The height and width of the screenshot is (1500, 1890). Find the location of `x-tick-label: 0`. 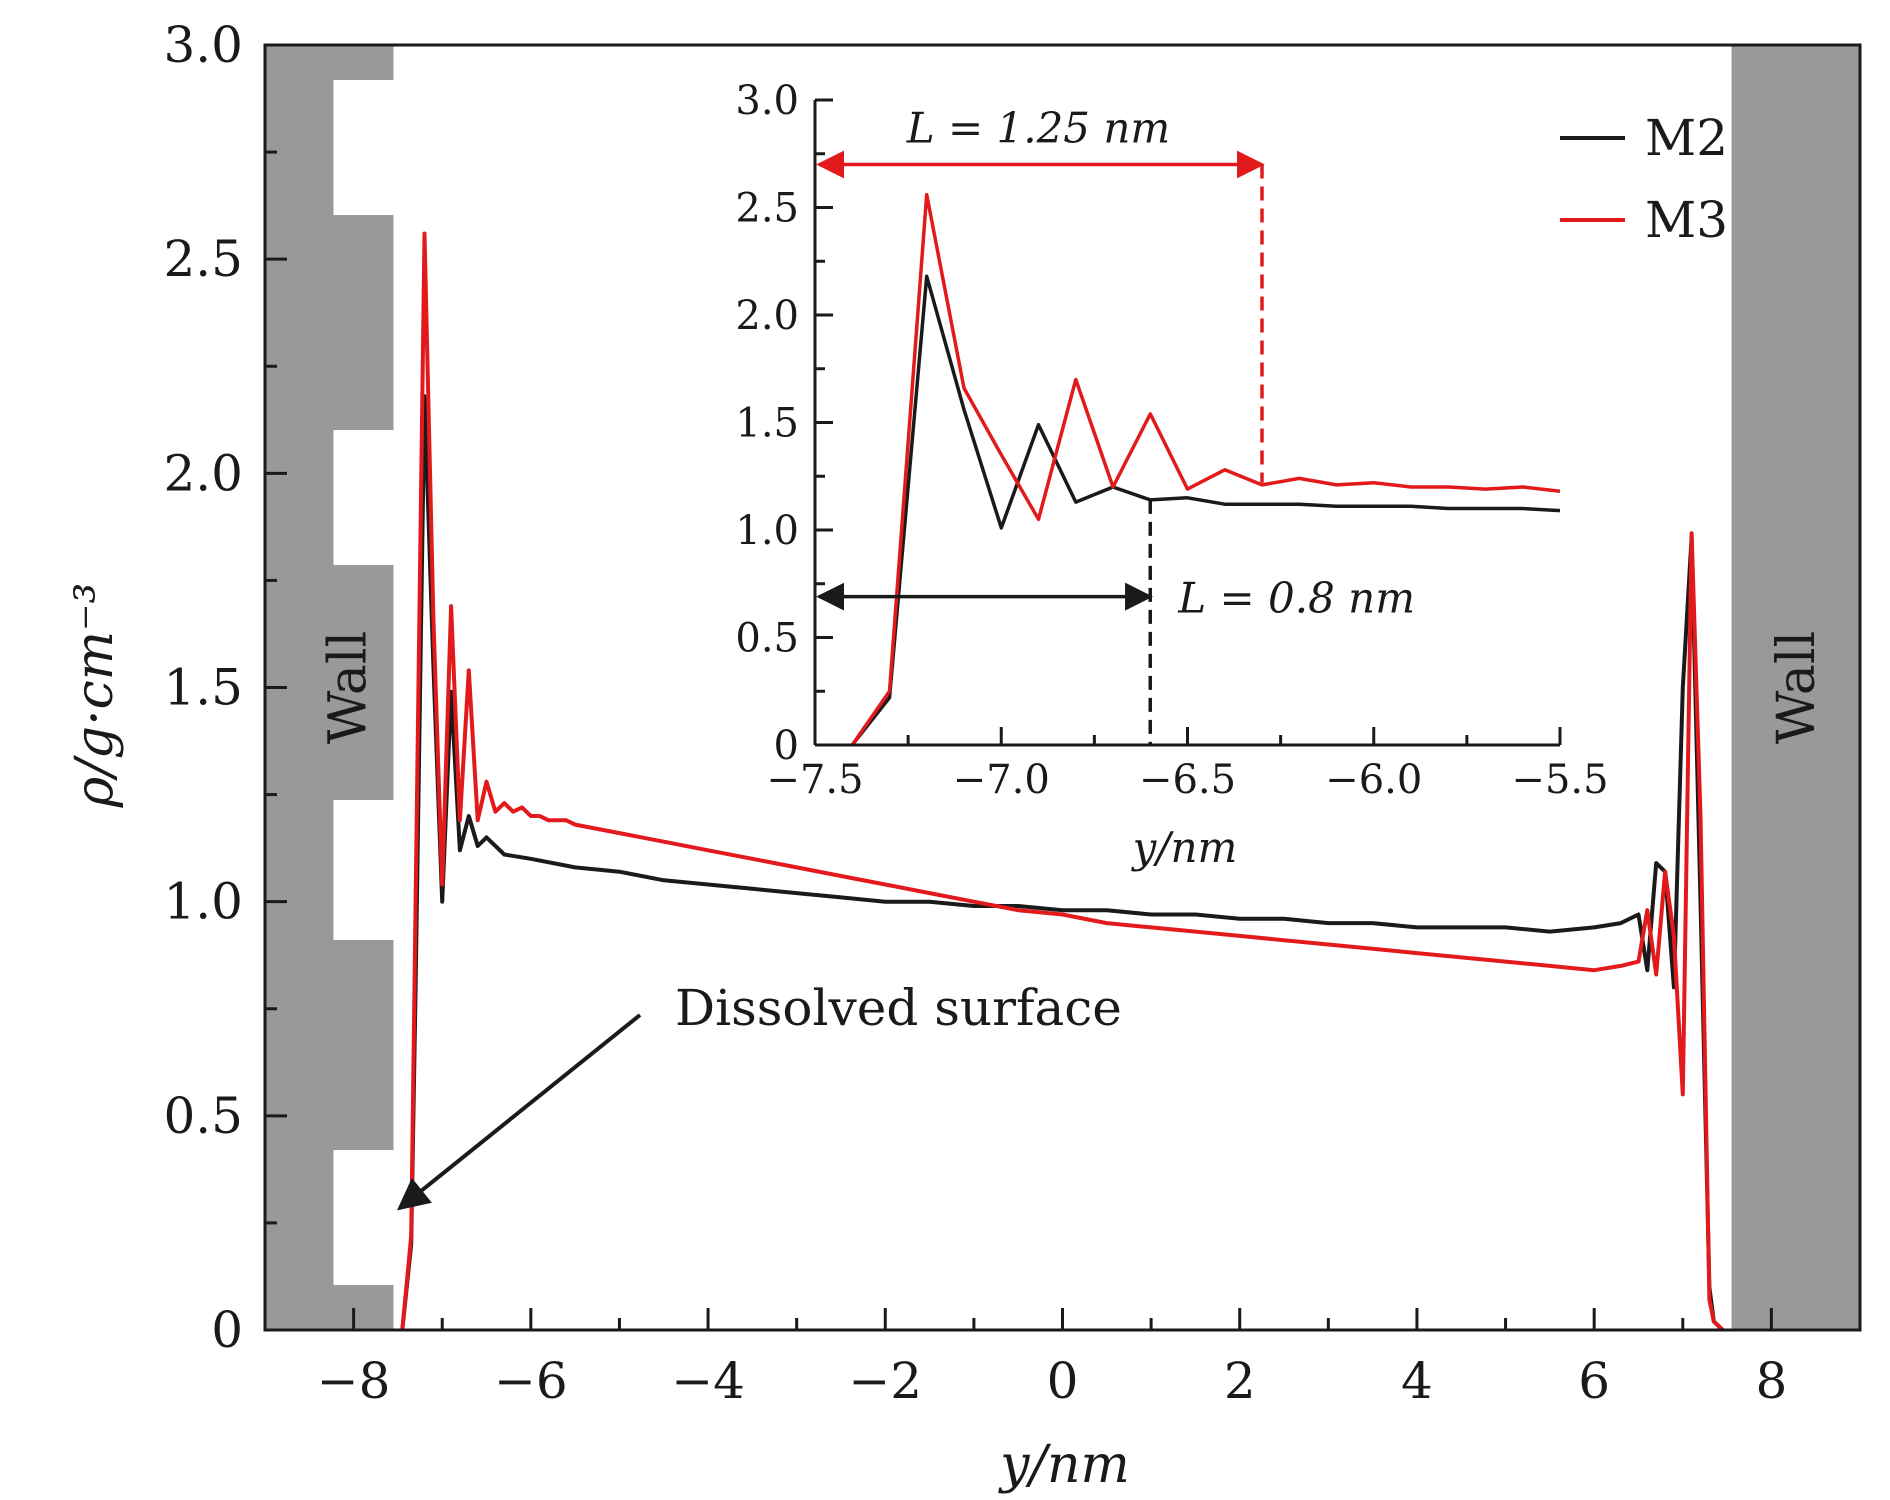

x-tick-label: 0 is located at coordinates (1063, 1381).